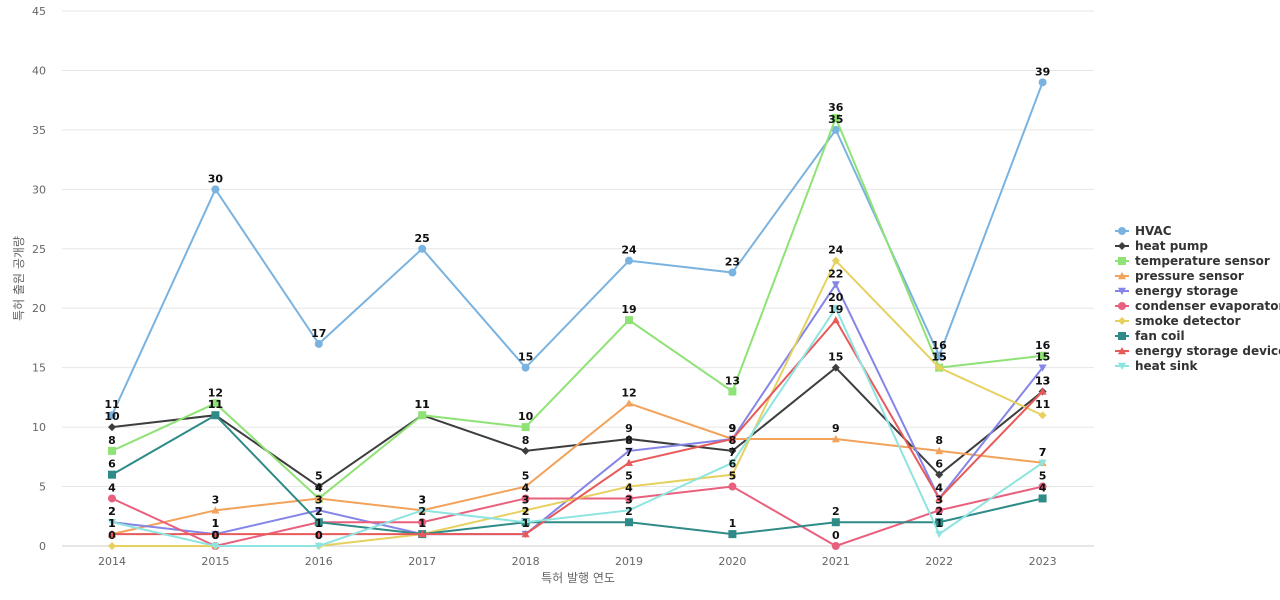 Image resolution: width=1280 pixels, height=600 pixels. What do you see at coordinates (1161, 246) in the screenshot?
I see `legend-item: heat pump` at bounding box center [1161, 246].